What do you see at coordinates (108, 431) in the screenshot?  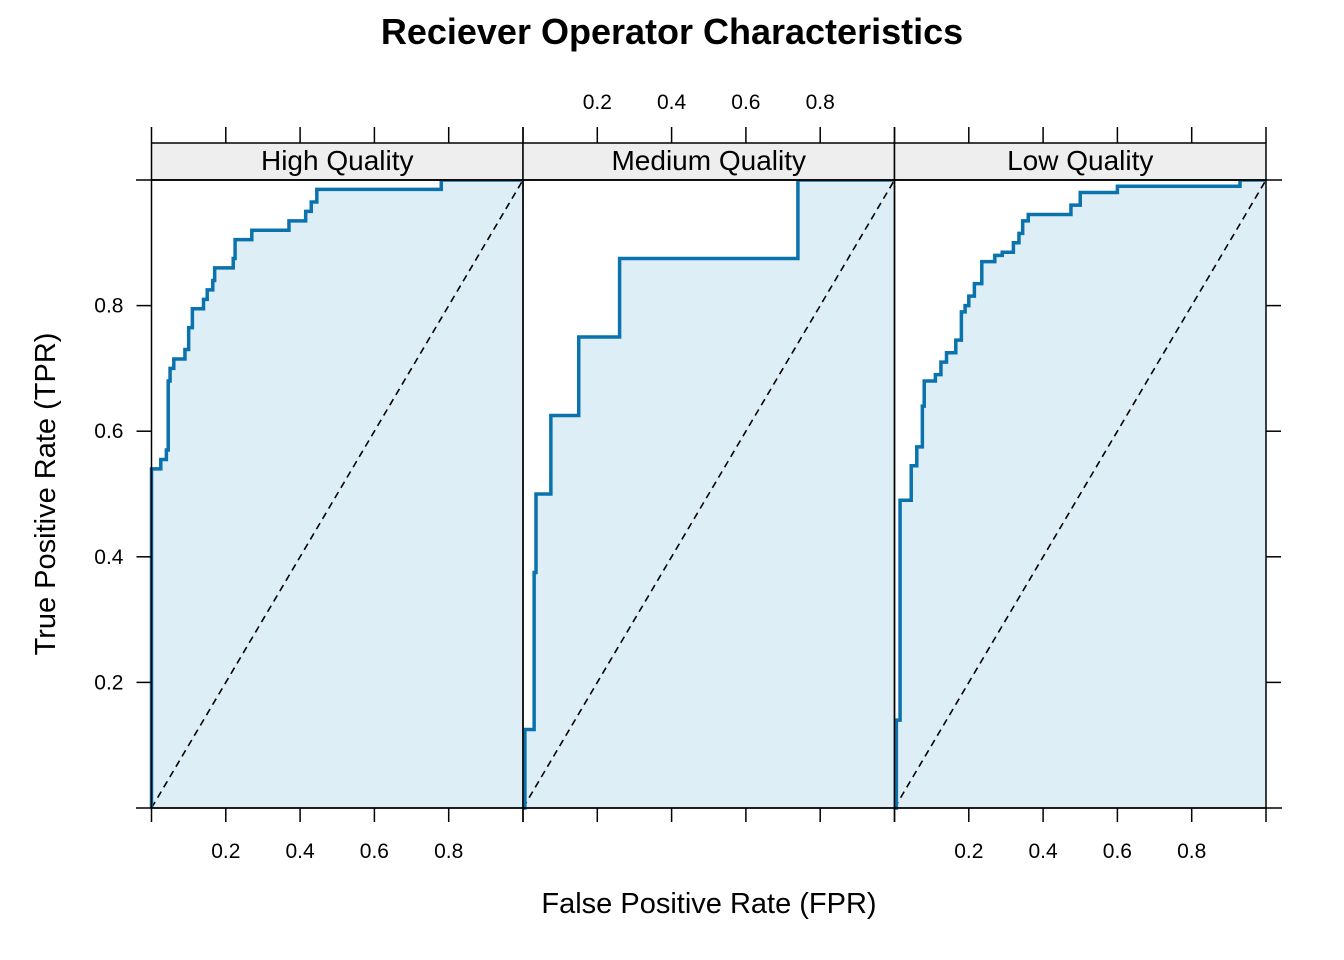 I see `y-tick-label: 0.6` at bounding box center [108, 431].